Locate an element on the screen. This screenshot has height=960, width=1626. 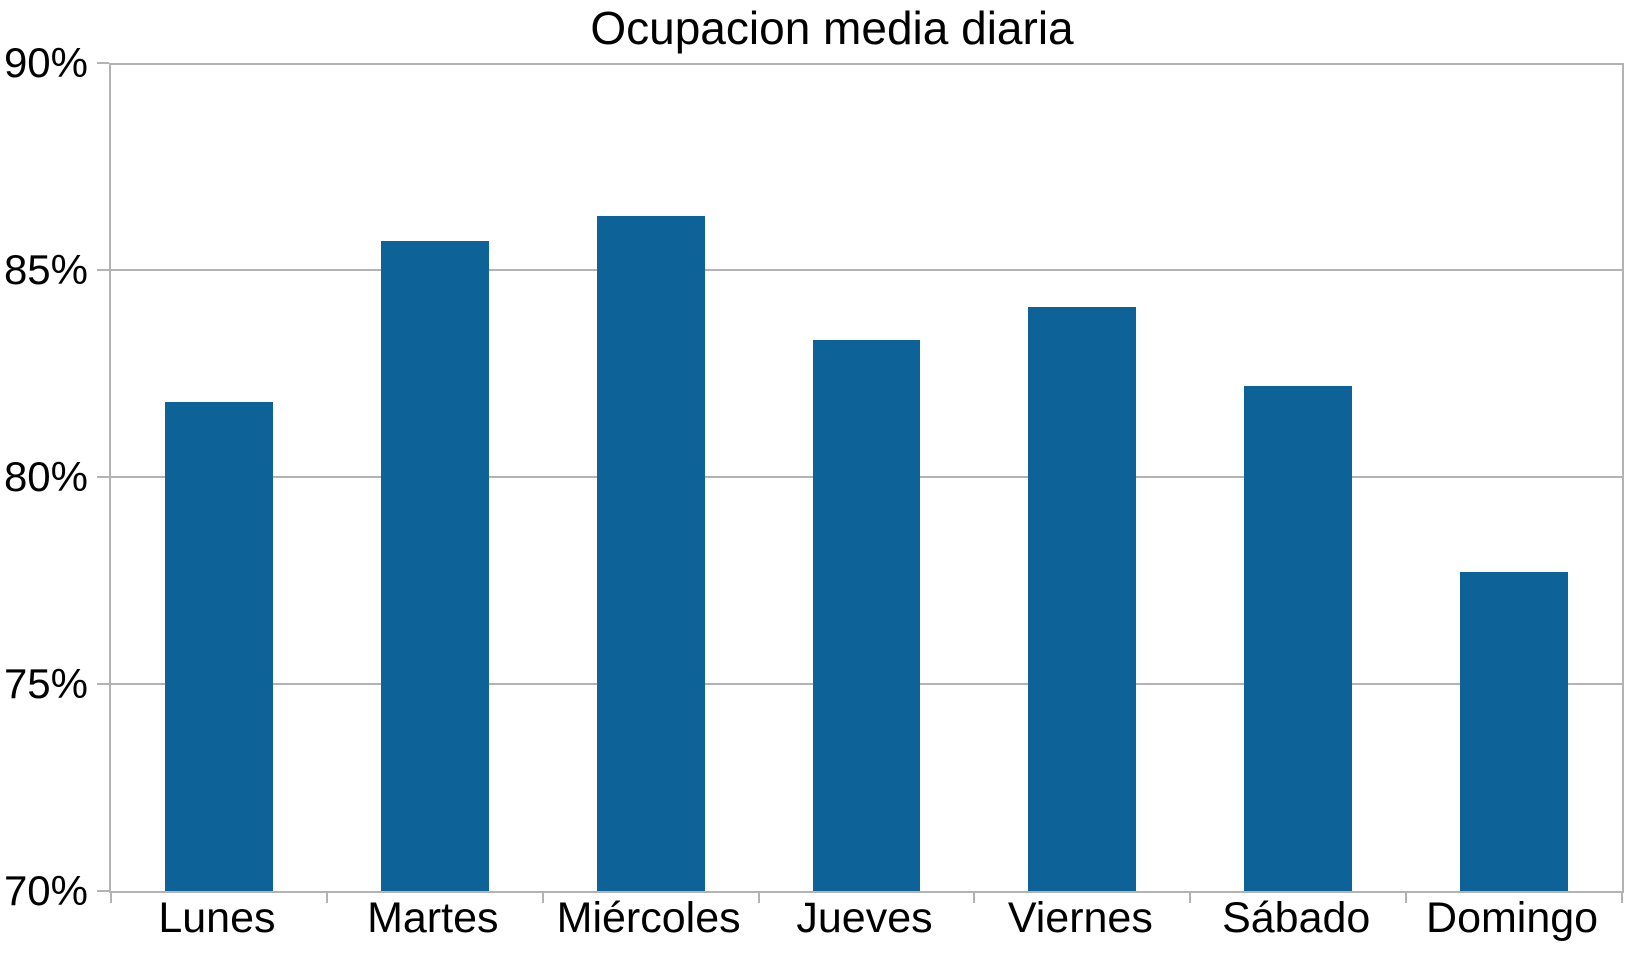
bar-sabado is located at coordinates (1298, 638).